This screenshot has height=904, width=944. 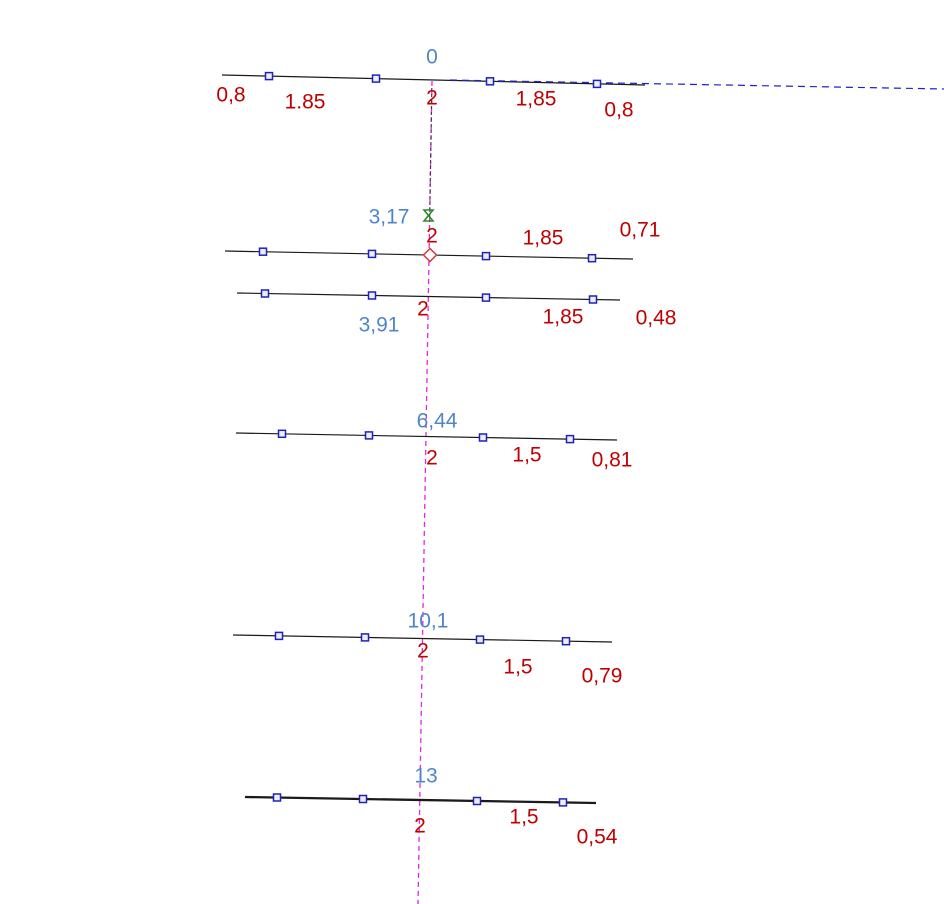 What do you see at coordinates (597, 837) in the screenshot?
I see `dimension-label: 0,54` at bounding box center [597, 837].